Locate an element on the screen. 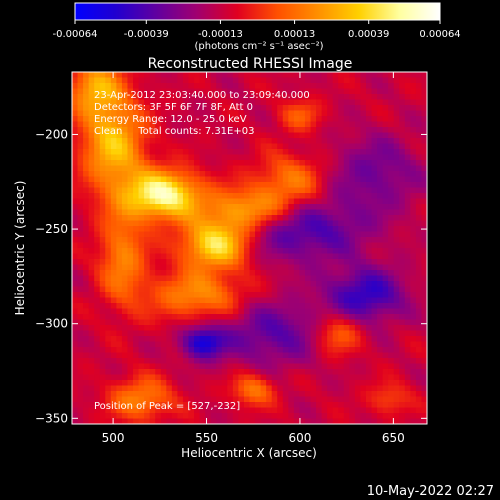 Image resolution: width=500 pixels, height=500 pixels. annotation-line-energy: Energy Range: 12.0 - 25.0 keV is located at coordinates (170, 119).